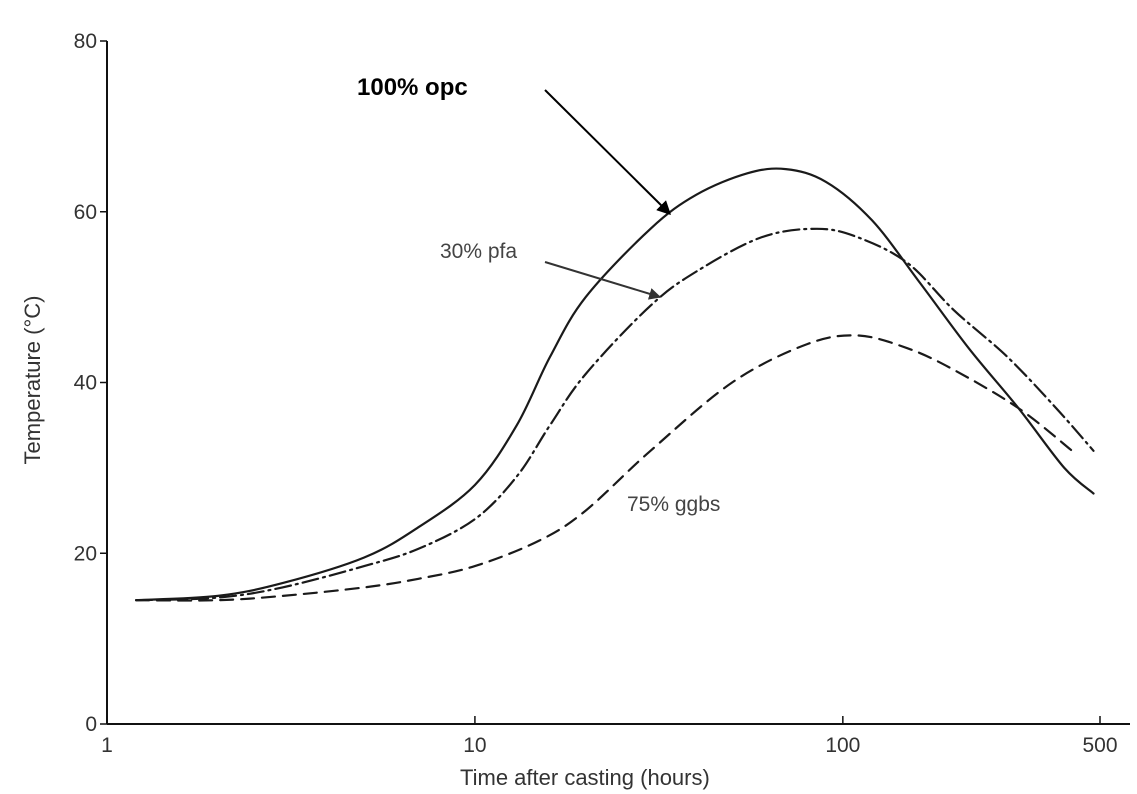 The width and height of the screenshot is (1137, 794). Describe the element at coordinates (607, 152) in the screenshot. I see `annotation-opc-arrow` at that location.